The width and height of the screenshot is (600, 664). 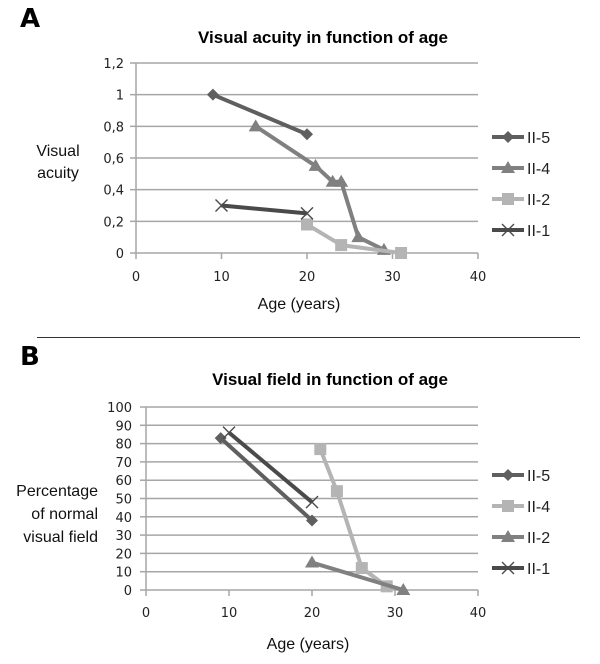 What do you see at coordinates (123, 500) in the screenshot?
I see `y-tick-label: 50` at bounding box center [123, 500].